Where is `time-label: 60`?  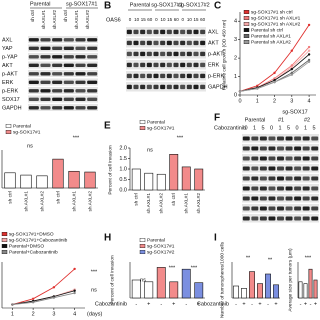 time-label: 60 is located at coordinates (177, 19).